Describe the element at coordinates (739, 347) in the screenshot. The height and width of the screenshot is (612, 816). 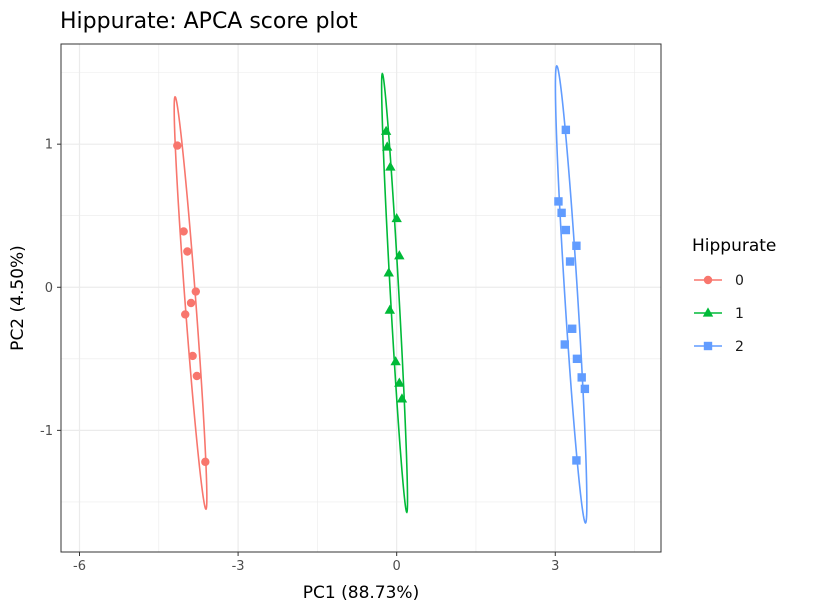
I see `legend-label-2: 2` at that location.